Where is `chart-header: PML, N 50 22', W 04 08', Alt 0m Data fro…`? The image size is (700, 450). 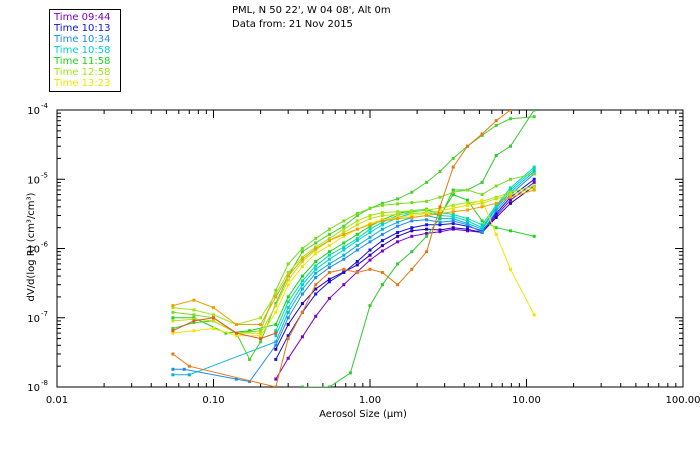
chart-header: PML, N 50 22', W 04 08', Alt 0m Data fro… is located at coordinates (311, 18).